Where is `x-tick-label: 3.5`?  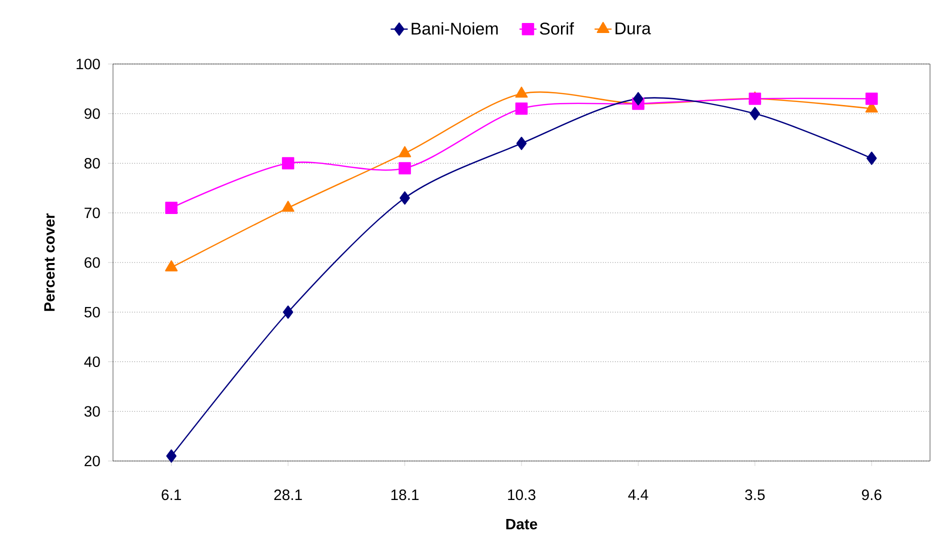 x-tick-label: 3.5 is located at coordinates (755, 495).